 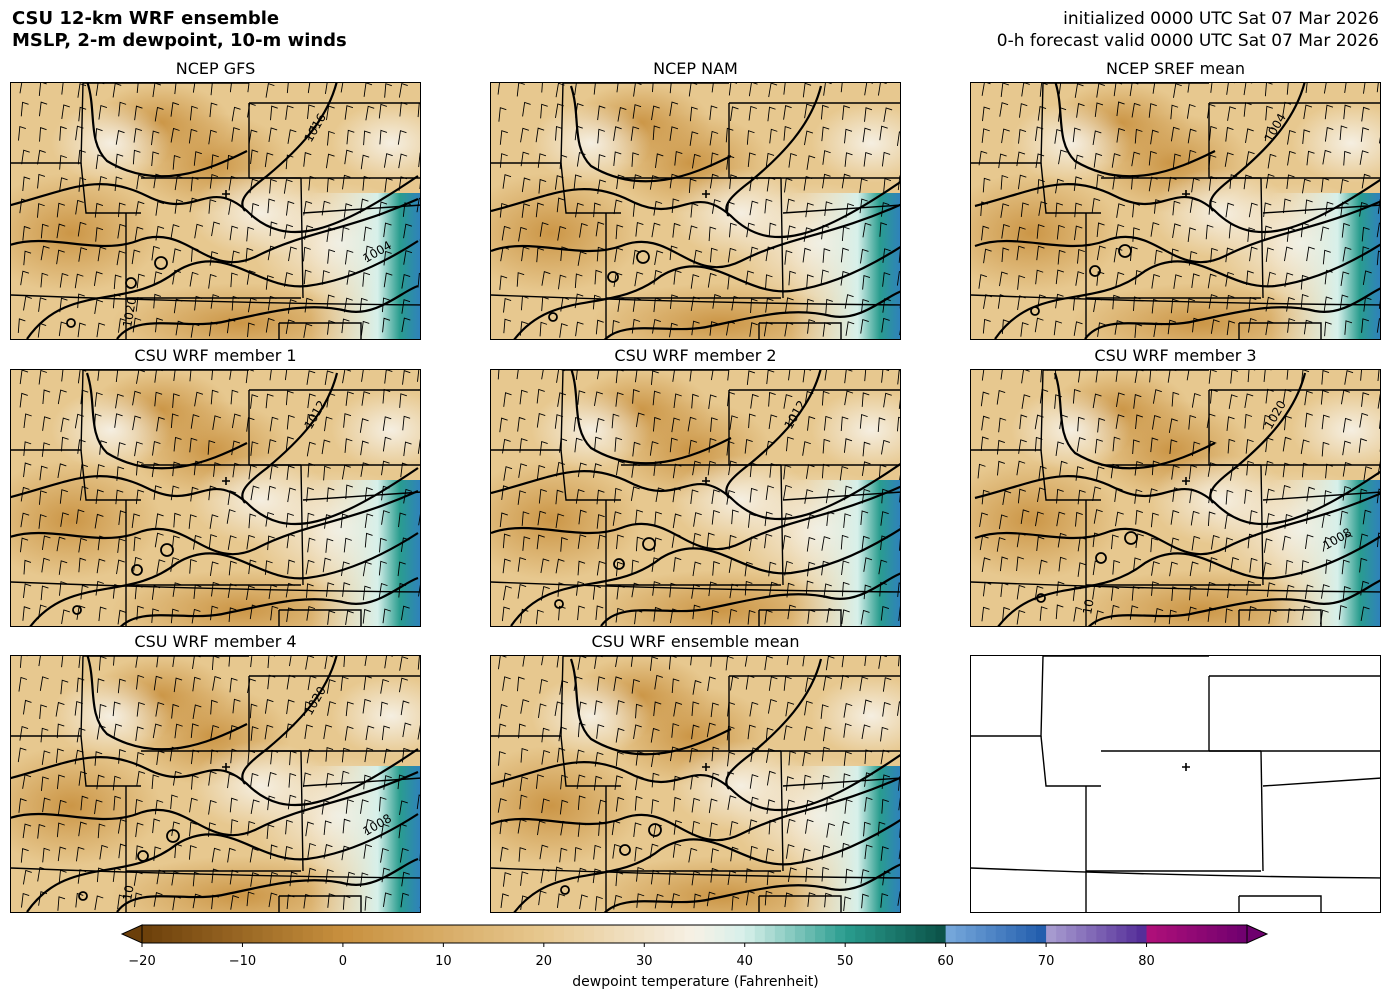 I want to click on mslp-closed-contour, so click(x=649, y=544).